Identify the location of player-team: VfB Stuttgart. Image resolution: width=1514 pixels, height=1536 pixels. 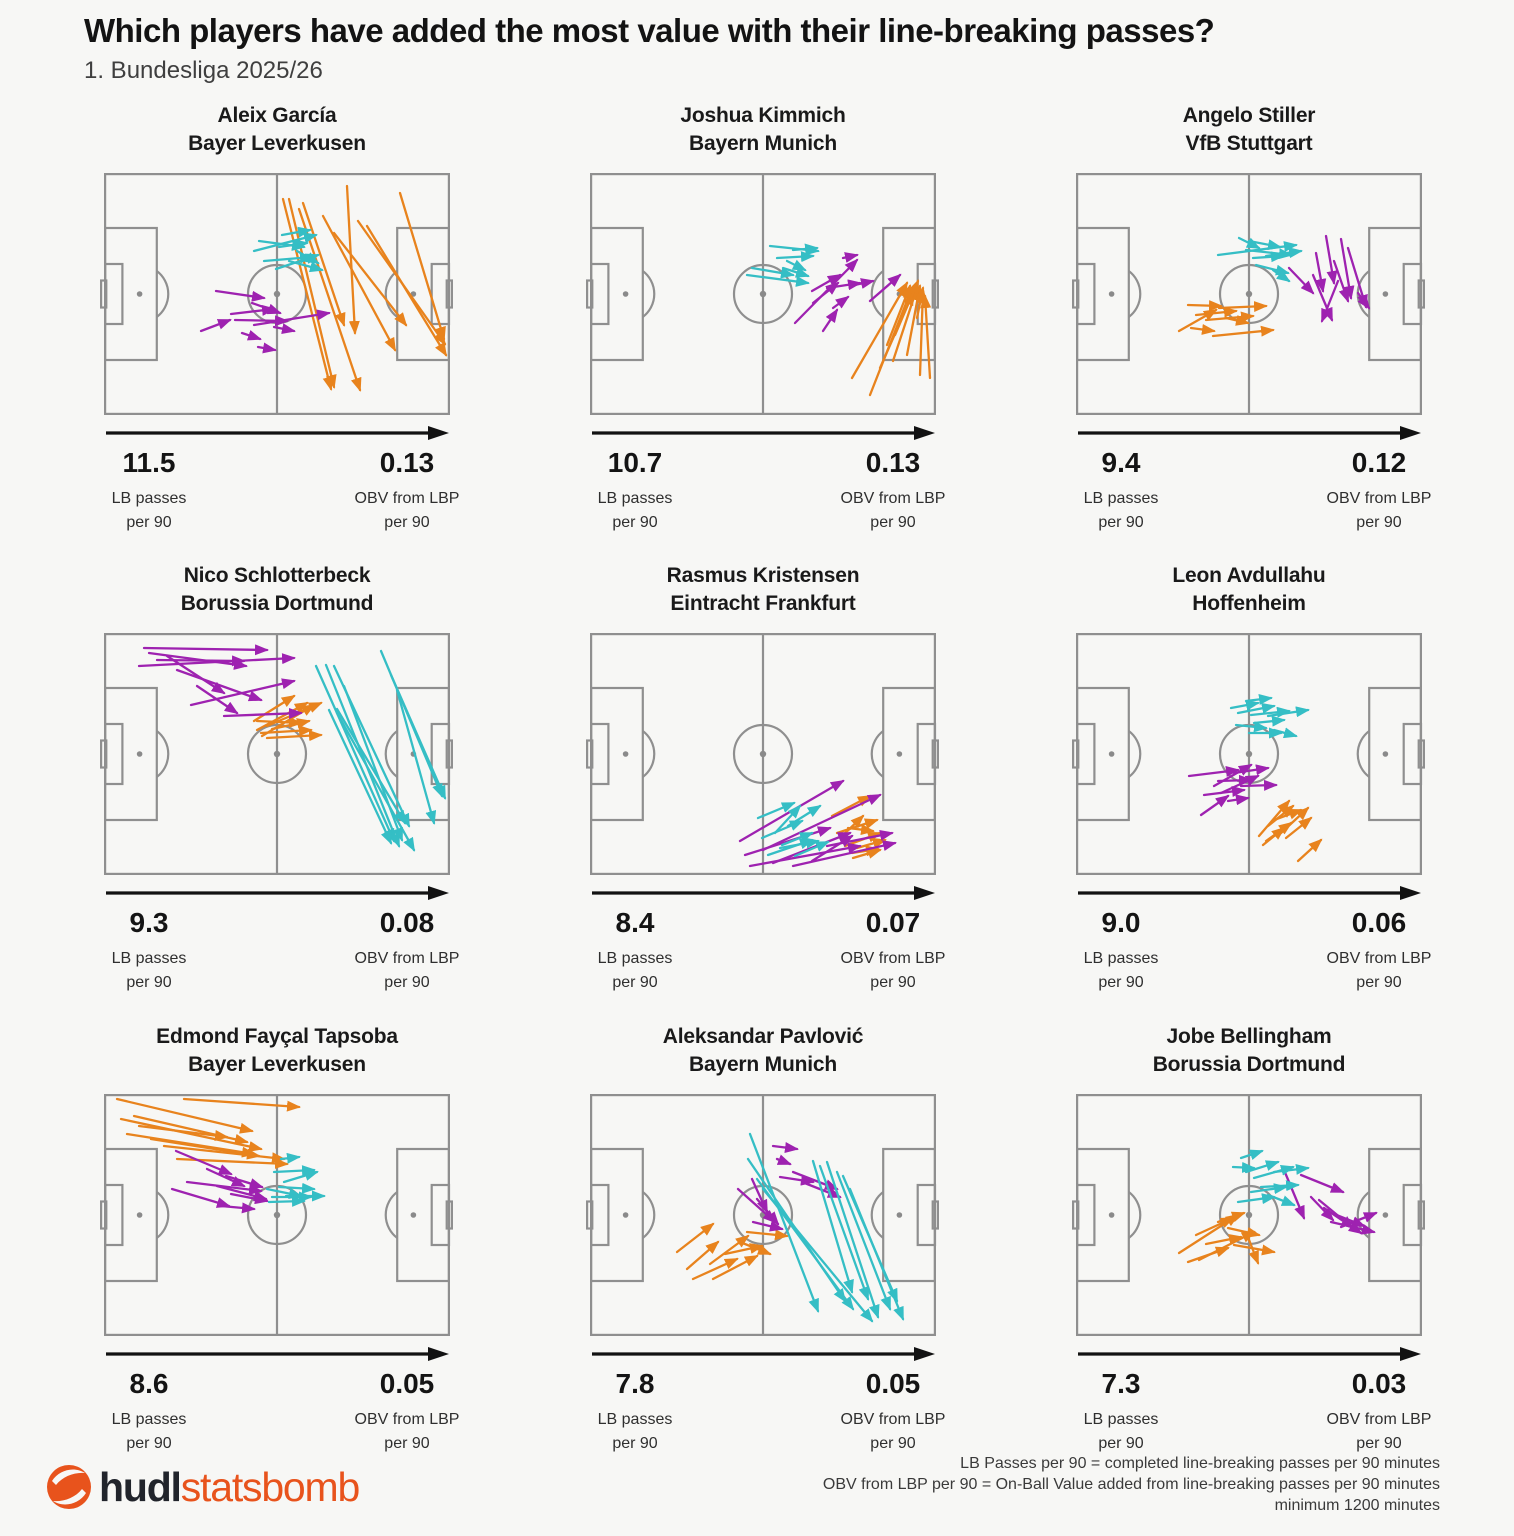
(1249, 143).